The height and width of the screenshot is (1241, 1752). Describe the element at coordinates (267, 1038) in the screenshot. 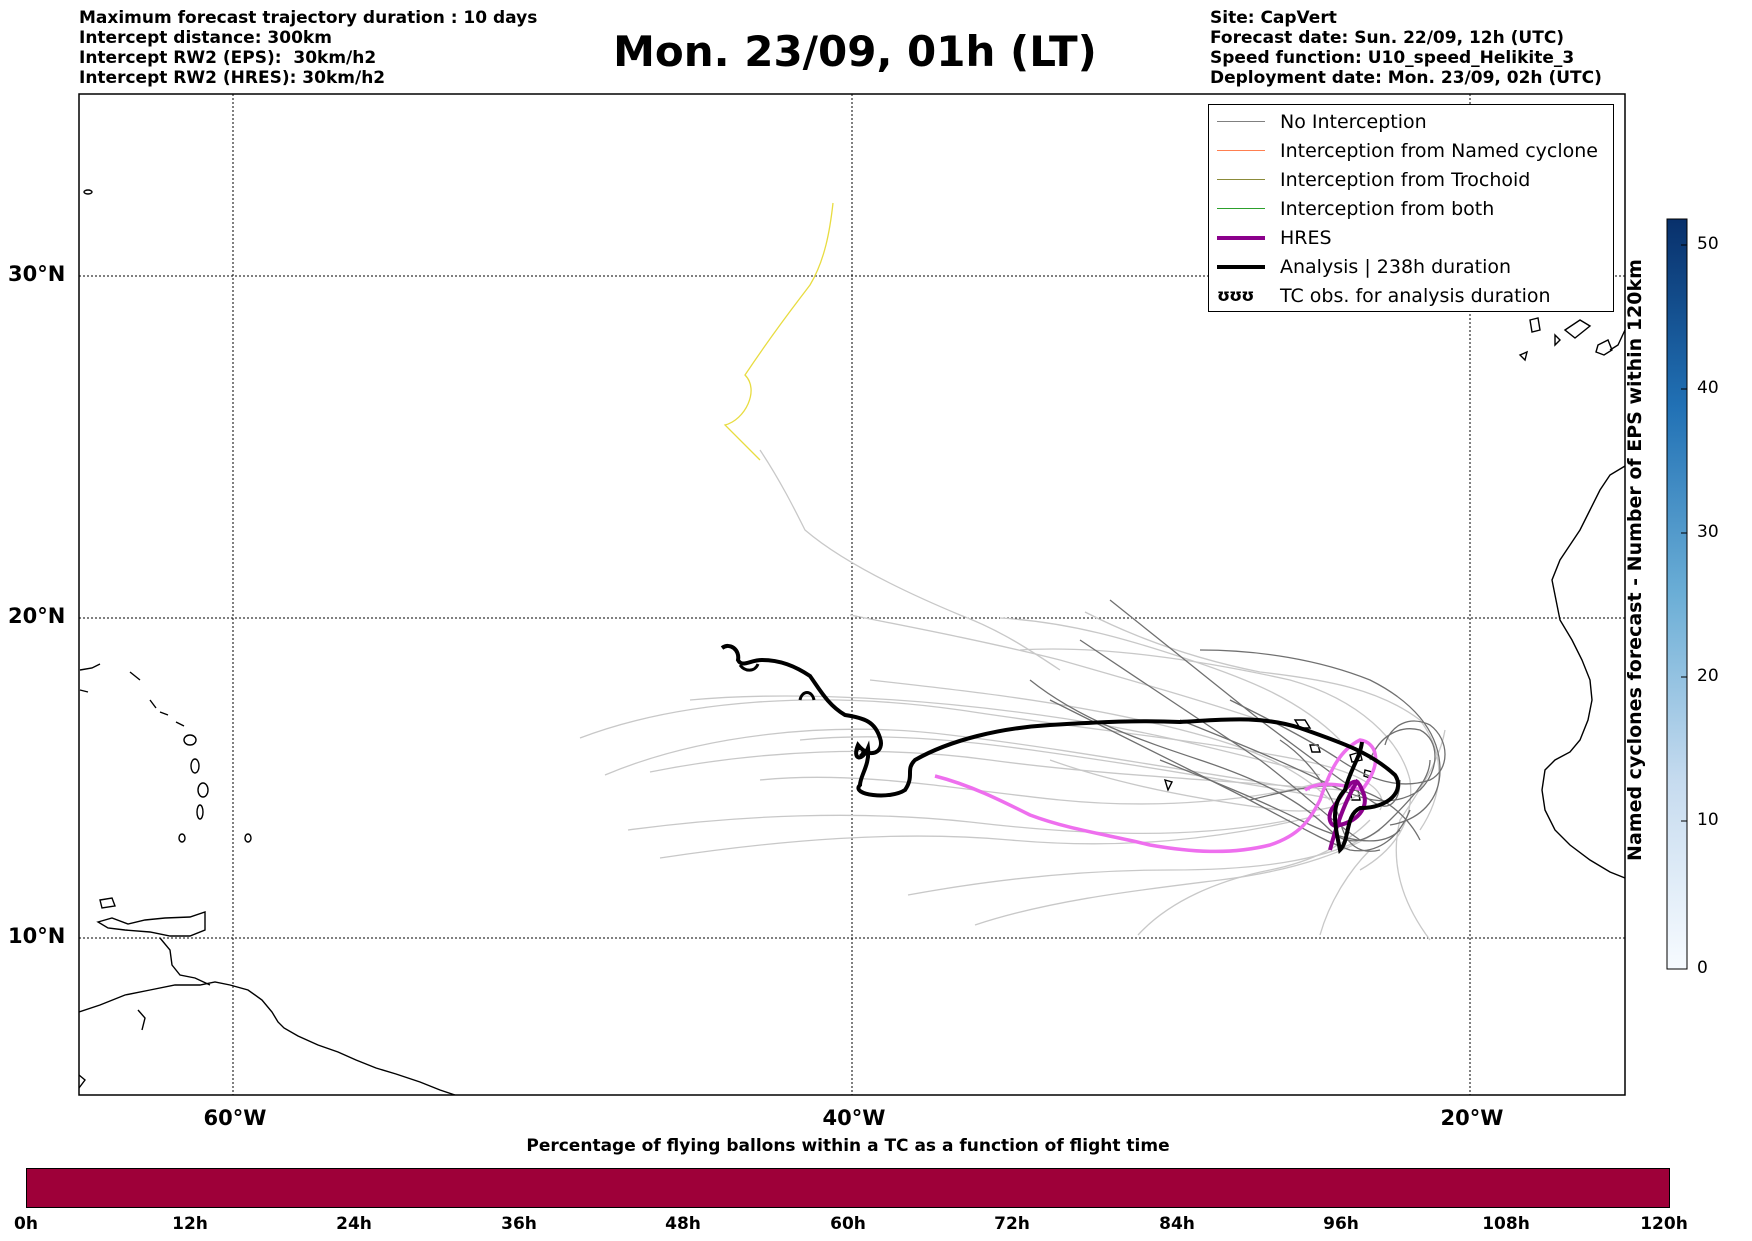

I see `south-america-coast` at that location.